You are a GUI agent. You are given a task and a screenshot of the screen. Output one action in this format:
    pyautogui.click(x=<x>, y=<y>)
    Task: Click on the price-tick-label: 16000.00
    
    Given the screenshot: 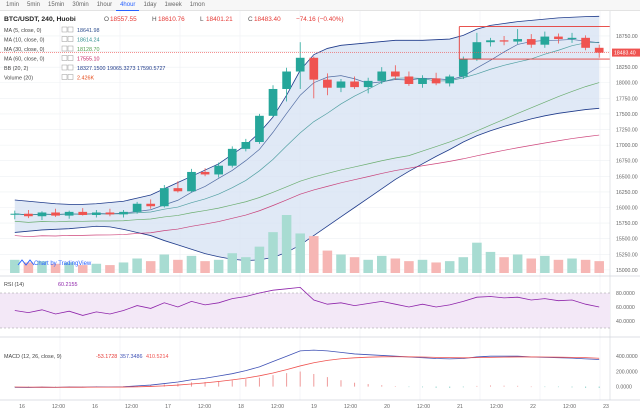 What is the action you would take?
    pyautogui.click(x=627, y=209)
    